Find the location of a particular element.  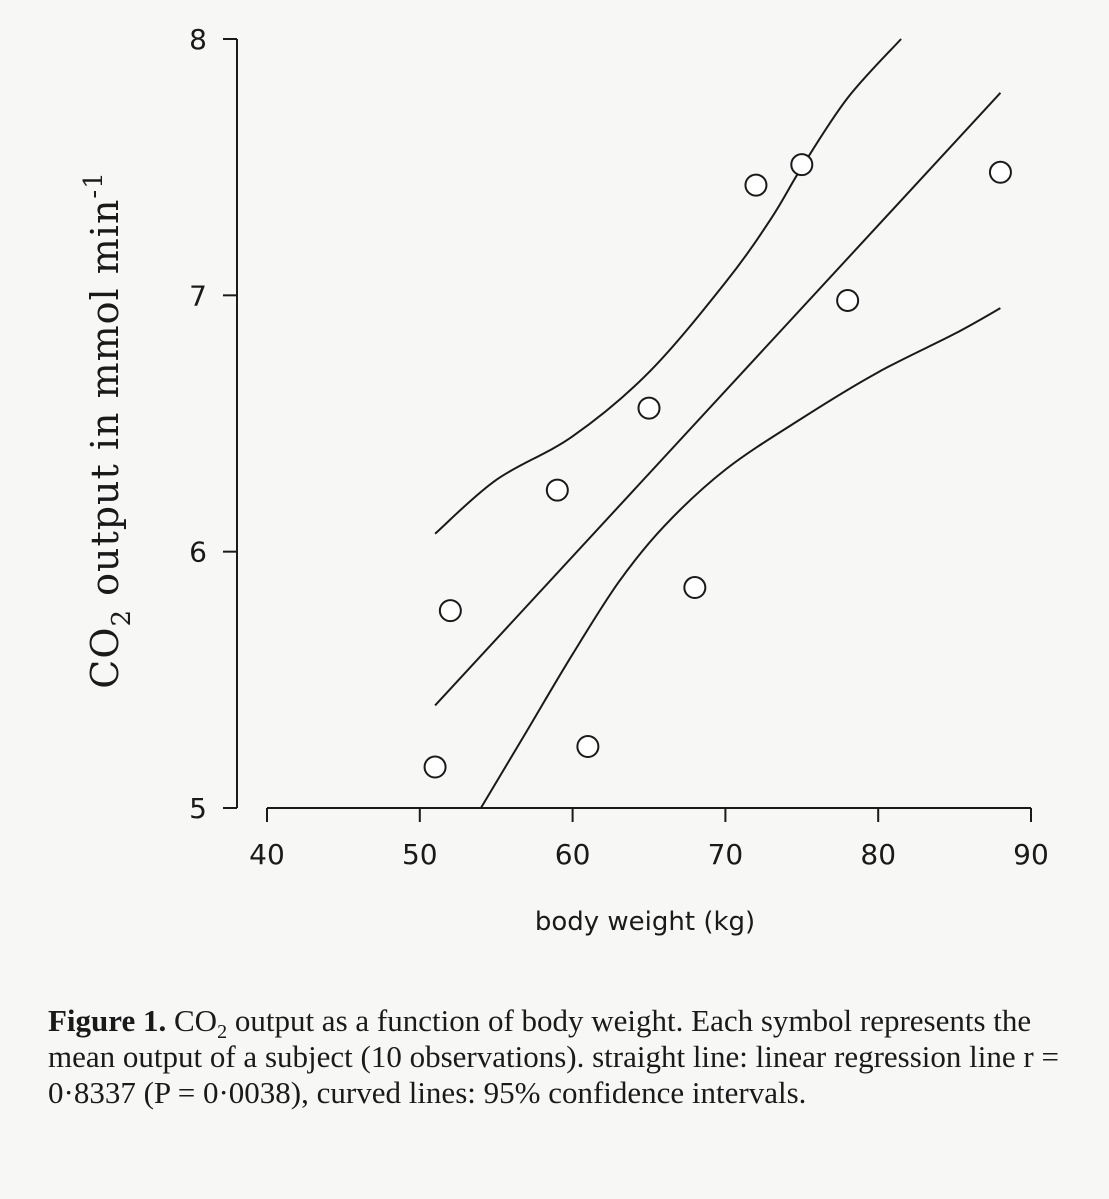

x-tick-label: 80 is located at coordinates (878, 854).